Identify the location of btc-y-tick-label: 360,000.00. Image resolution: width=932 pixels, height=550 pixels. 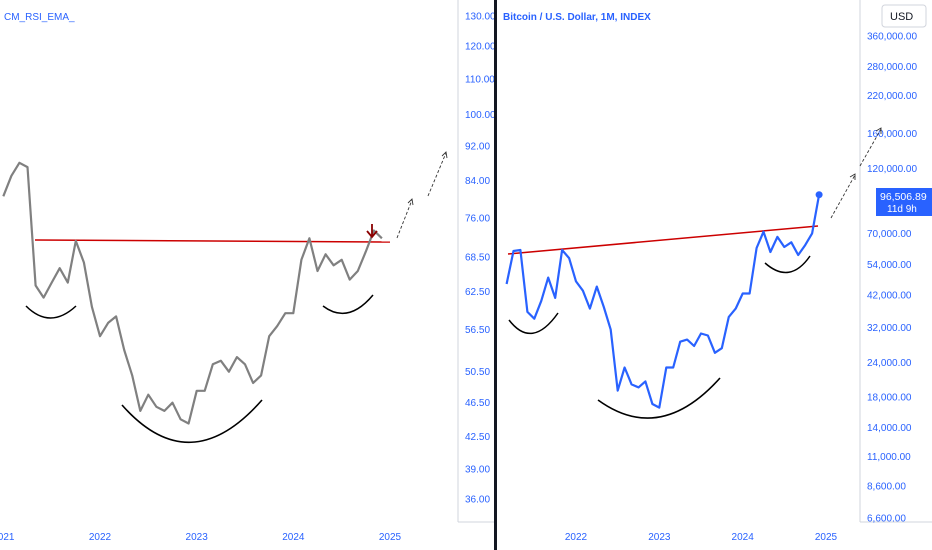
(892, 37).